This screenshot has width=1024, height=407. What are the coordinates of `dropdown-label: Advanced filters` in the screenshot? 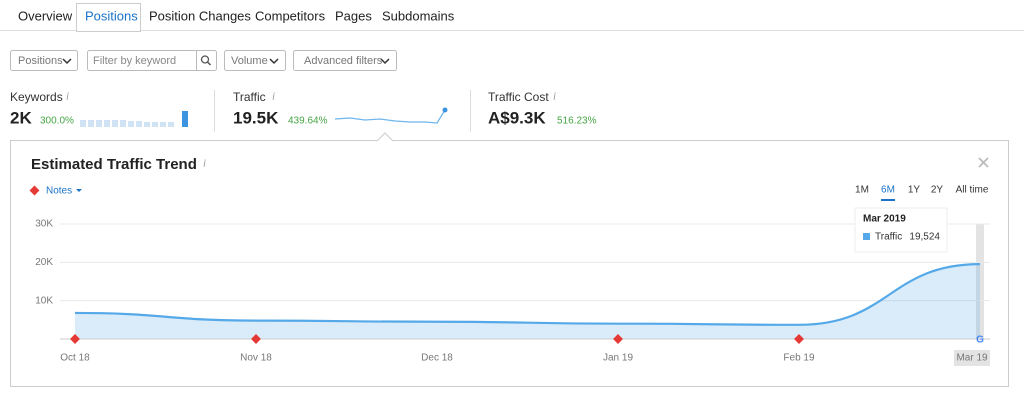 It's located at (343, 61).